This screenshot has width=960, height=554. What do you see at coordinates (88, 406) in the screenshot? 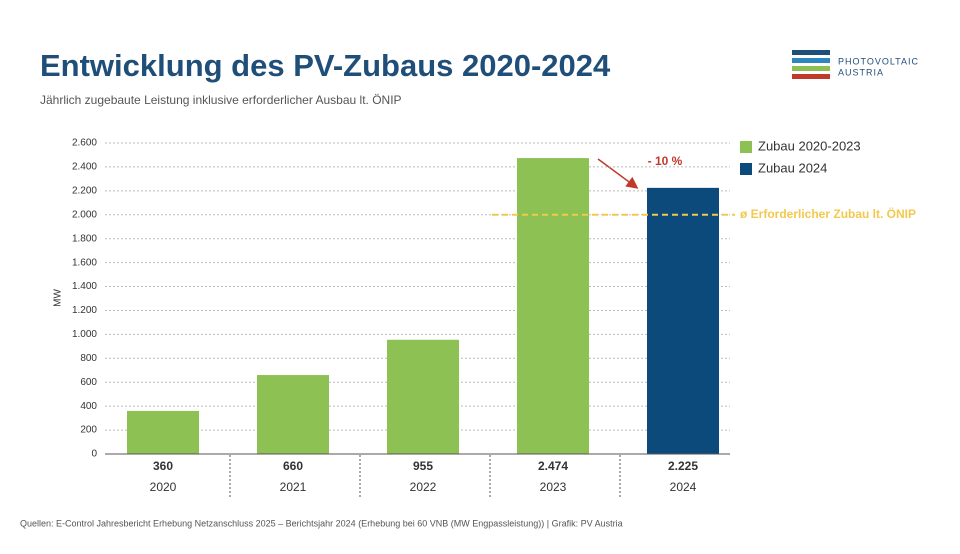
I see `y-tick-label: 400` at bounding box center [88, 406].